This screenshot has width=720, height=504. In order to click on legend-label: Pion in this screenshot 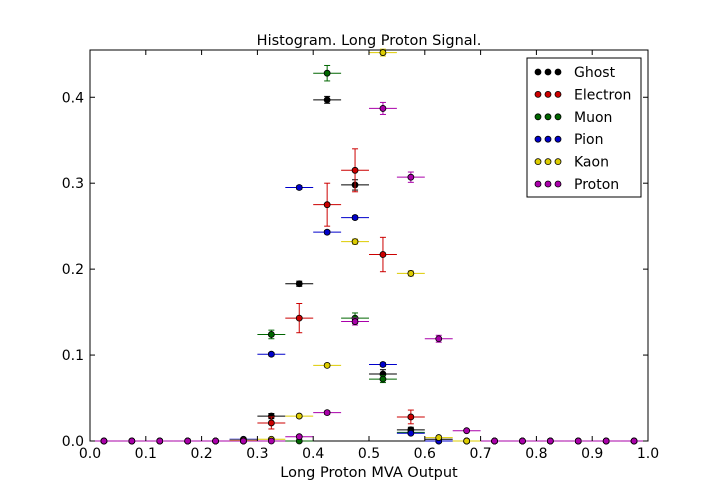, I will do `click(588, 140)`.